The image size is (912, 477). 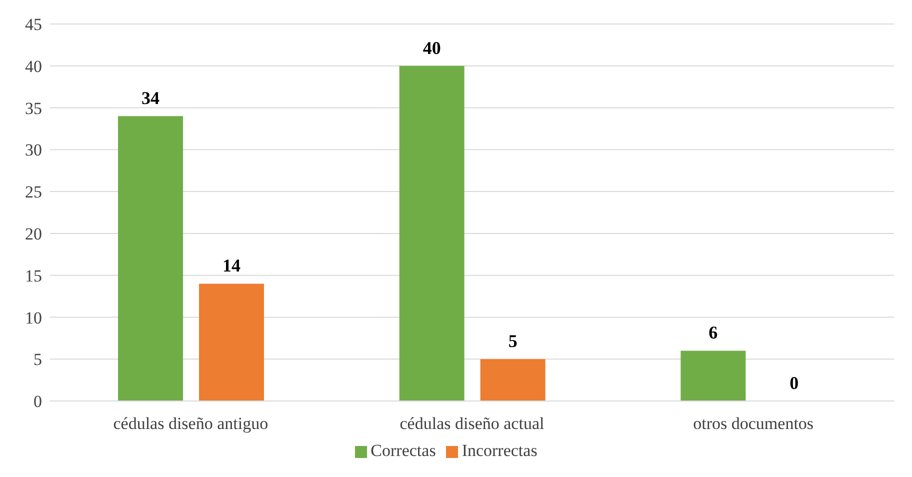 What do you see at coordinates (713, 332) in the screenshot?
I see `data-label: 6` at bounding box center [713, 332].